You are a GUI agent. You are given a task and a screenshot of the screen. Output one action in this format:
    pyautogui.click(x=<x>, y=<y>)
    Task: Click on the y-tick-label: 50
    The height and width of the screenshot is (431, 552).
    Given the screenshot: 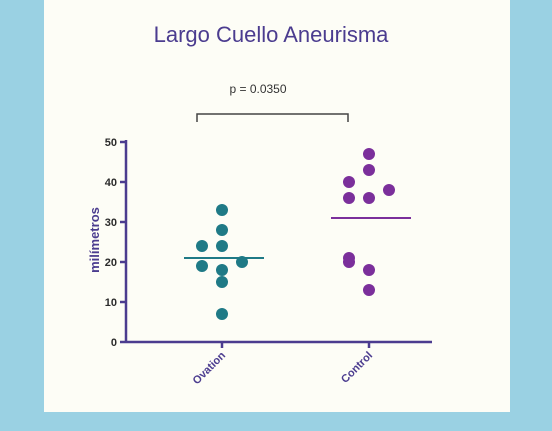 What is the action you would take?
    pyautogui.click(x=111, y=143)
    